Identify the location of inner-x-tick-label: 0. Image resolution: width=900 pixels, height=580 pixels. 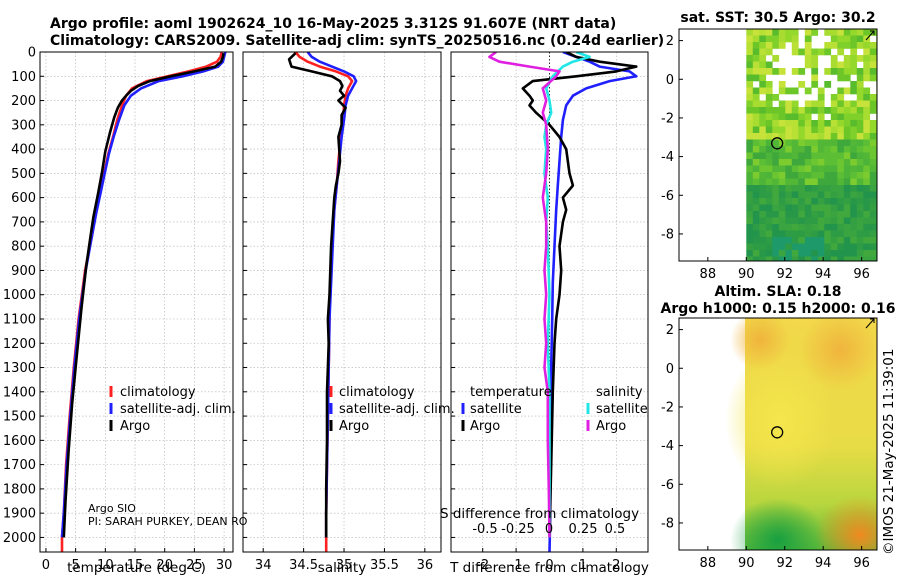
(549, 529).